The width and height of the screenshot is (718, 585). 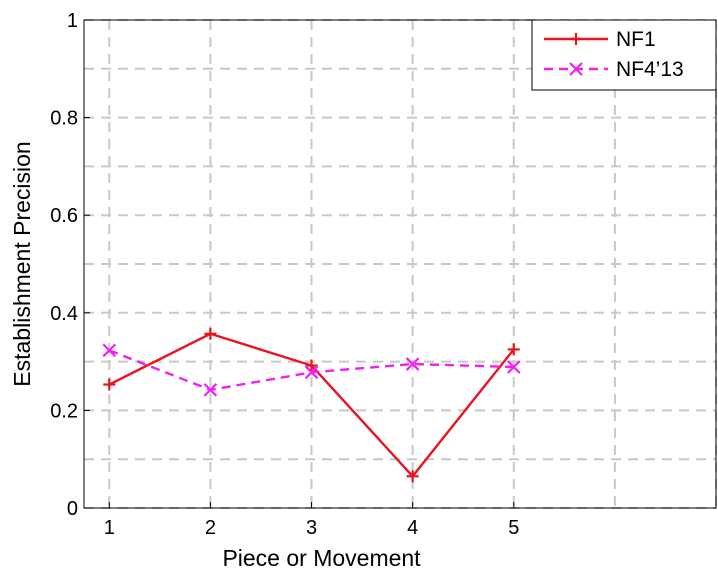 I want to click on legend-box, so click(x=624, y=55).